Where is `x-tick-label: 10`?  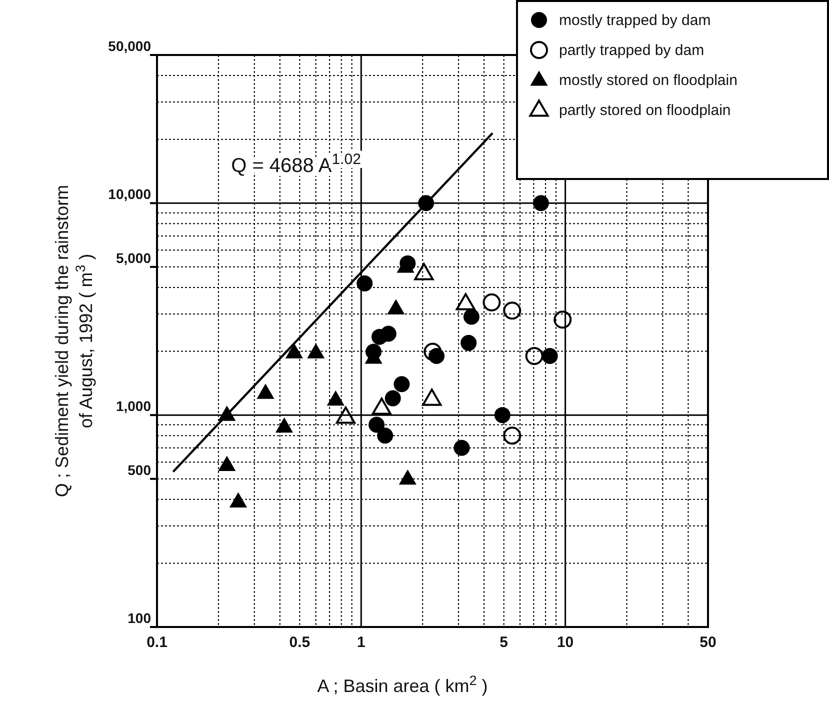 x-tick-label: 10 is located at coordinates (565, 642).